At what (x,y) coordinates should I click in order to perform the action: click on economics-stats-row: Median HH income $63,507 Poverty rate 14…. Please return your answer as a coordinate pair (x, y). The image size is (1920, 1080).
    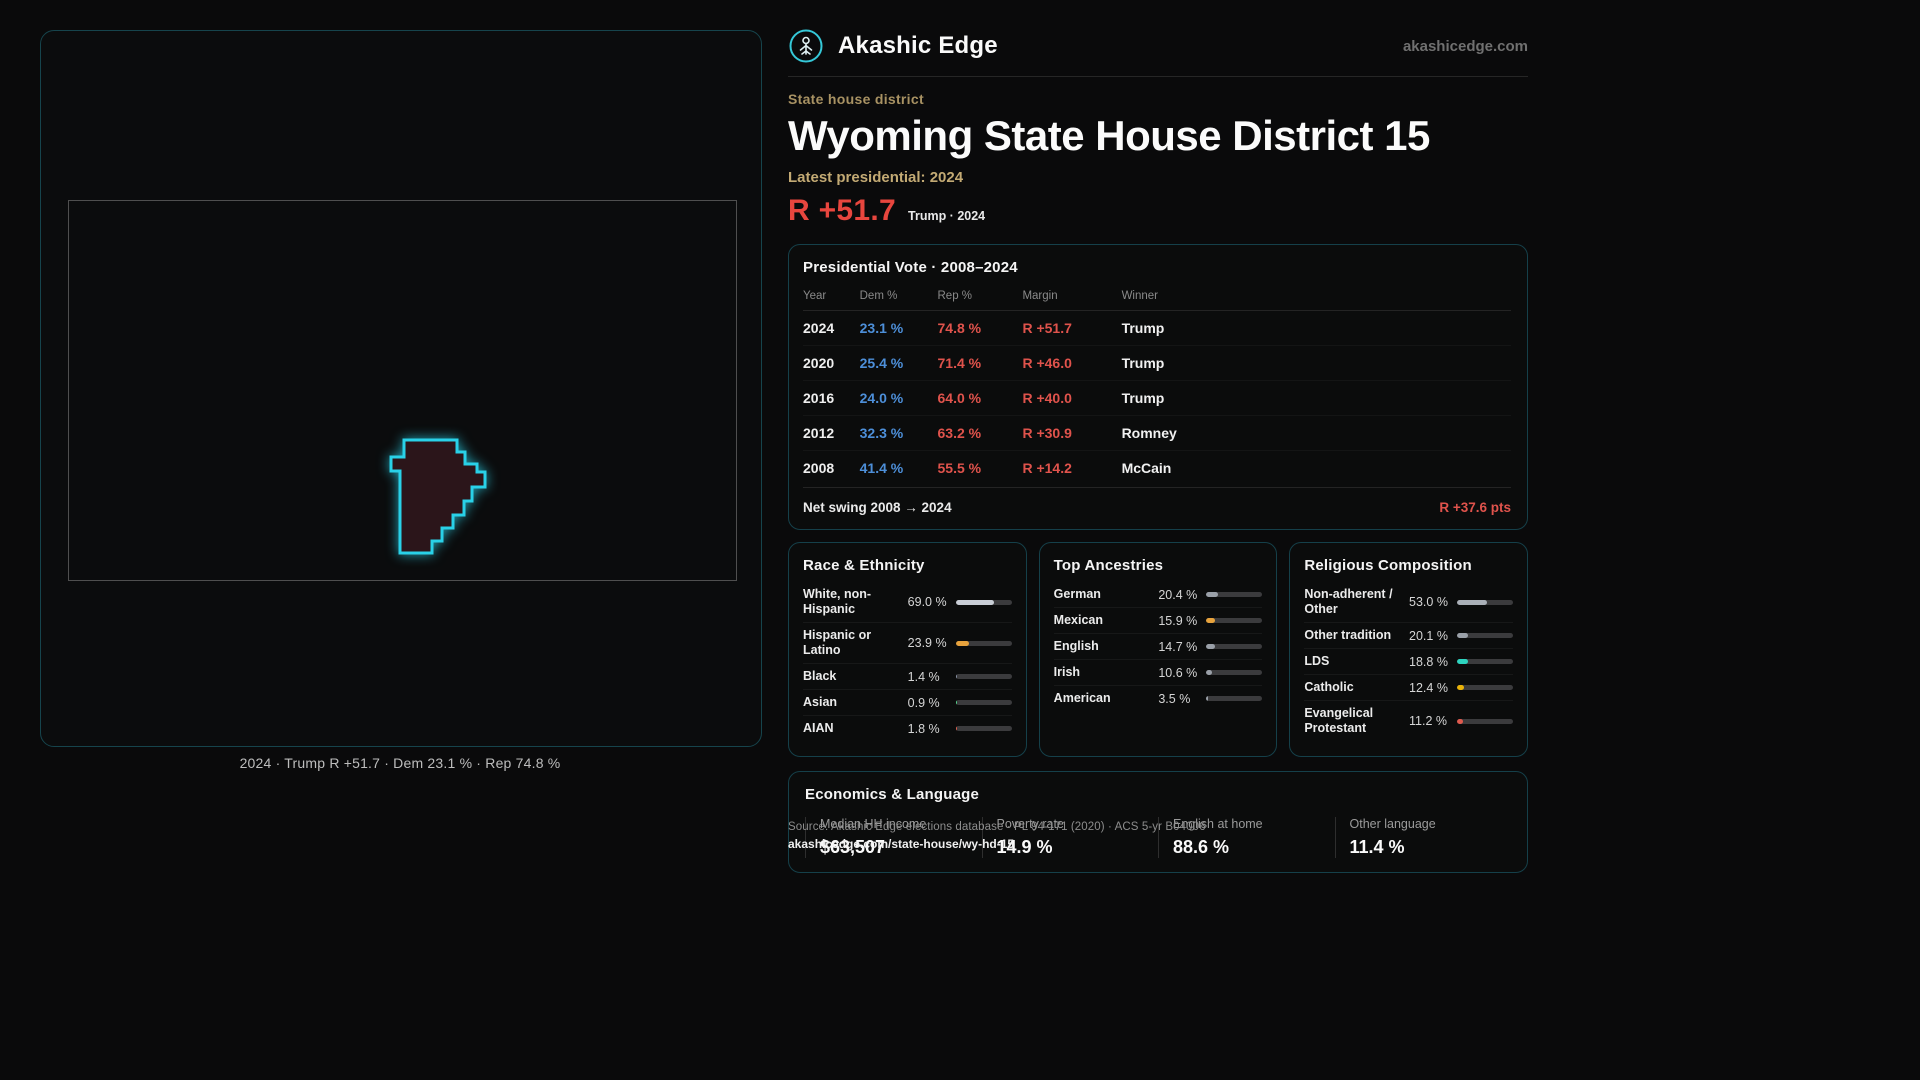
    Looking at the image, I should click on (1158, 838).